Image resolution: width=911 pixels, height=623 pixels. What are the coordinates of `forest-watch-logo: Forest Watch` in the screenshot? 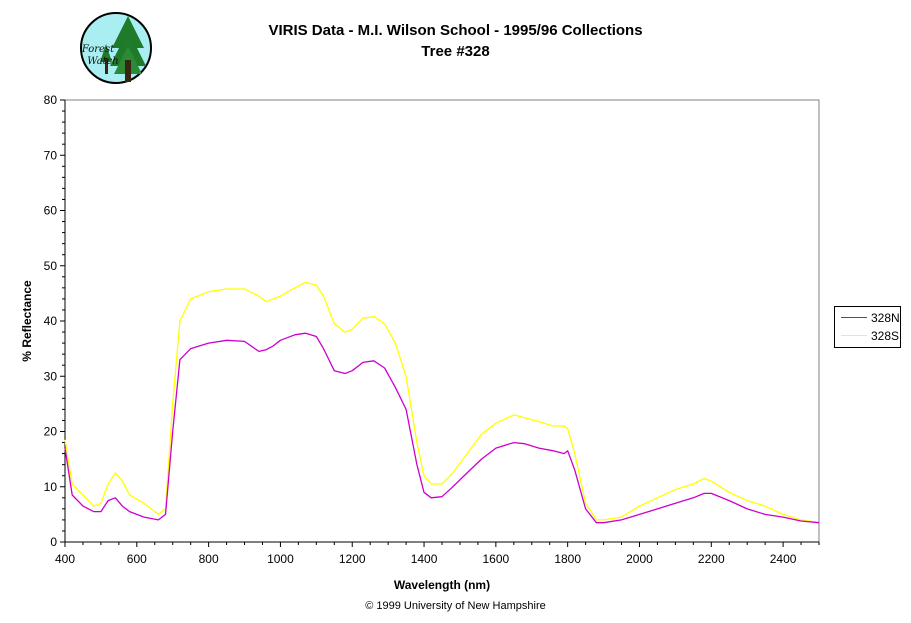 It's located at (116, 48).